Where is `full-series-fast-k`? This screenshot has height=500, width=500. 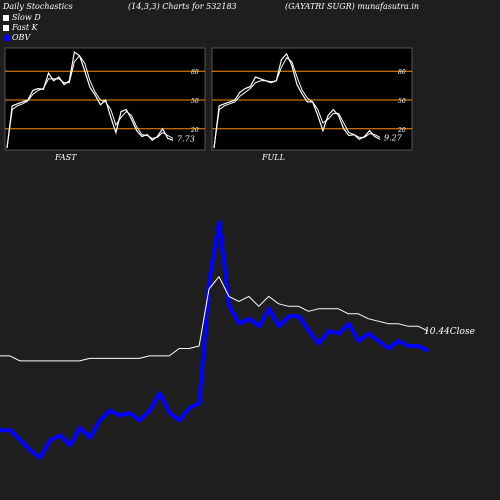
full-series-fast-k is located at coordinates (297, 100).